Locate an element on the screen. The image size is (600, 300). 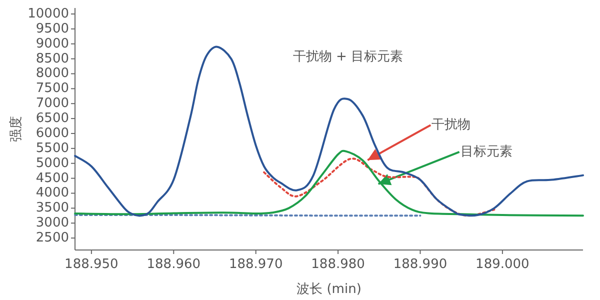
y-tick-label: 2500 is located at coordinates (52, 238).